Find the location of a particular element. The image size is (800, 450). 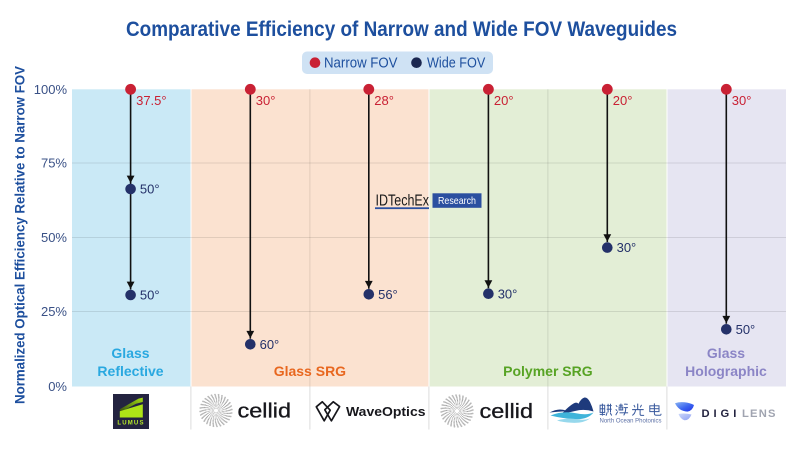

svg-text: DIGI is located at coordinates (721, 414).